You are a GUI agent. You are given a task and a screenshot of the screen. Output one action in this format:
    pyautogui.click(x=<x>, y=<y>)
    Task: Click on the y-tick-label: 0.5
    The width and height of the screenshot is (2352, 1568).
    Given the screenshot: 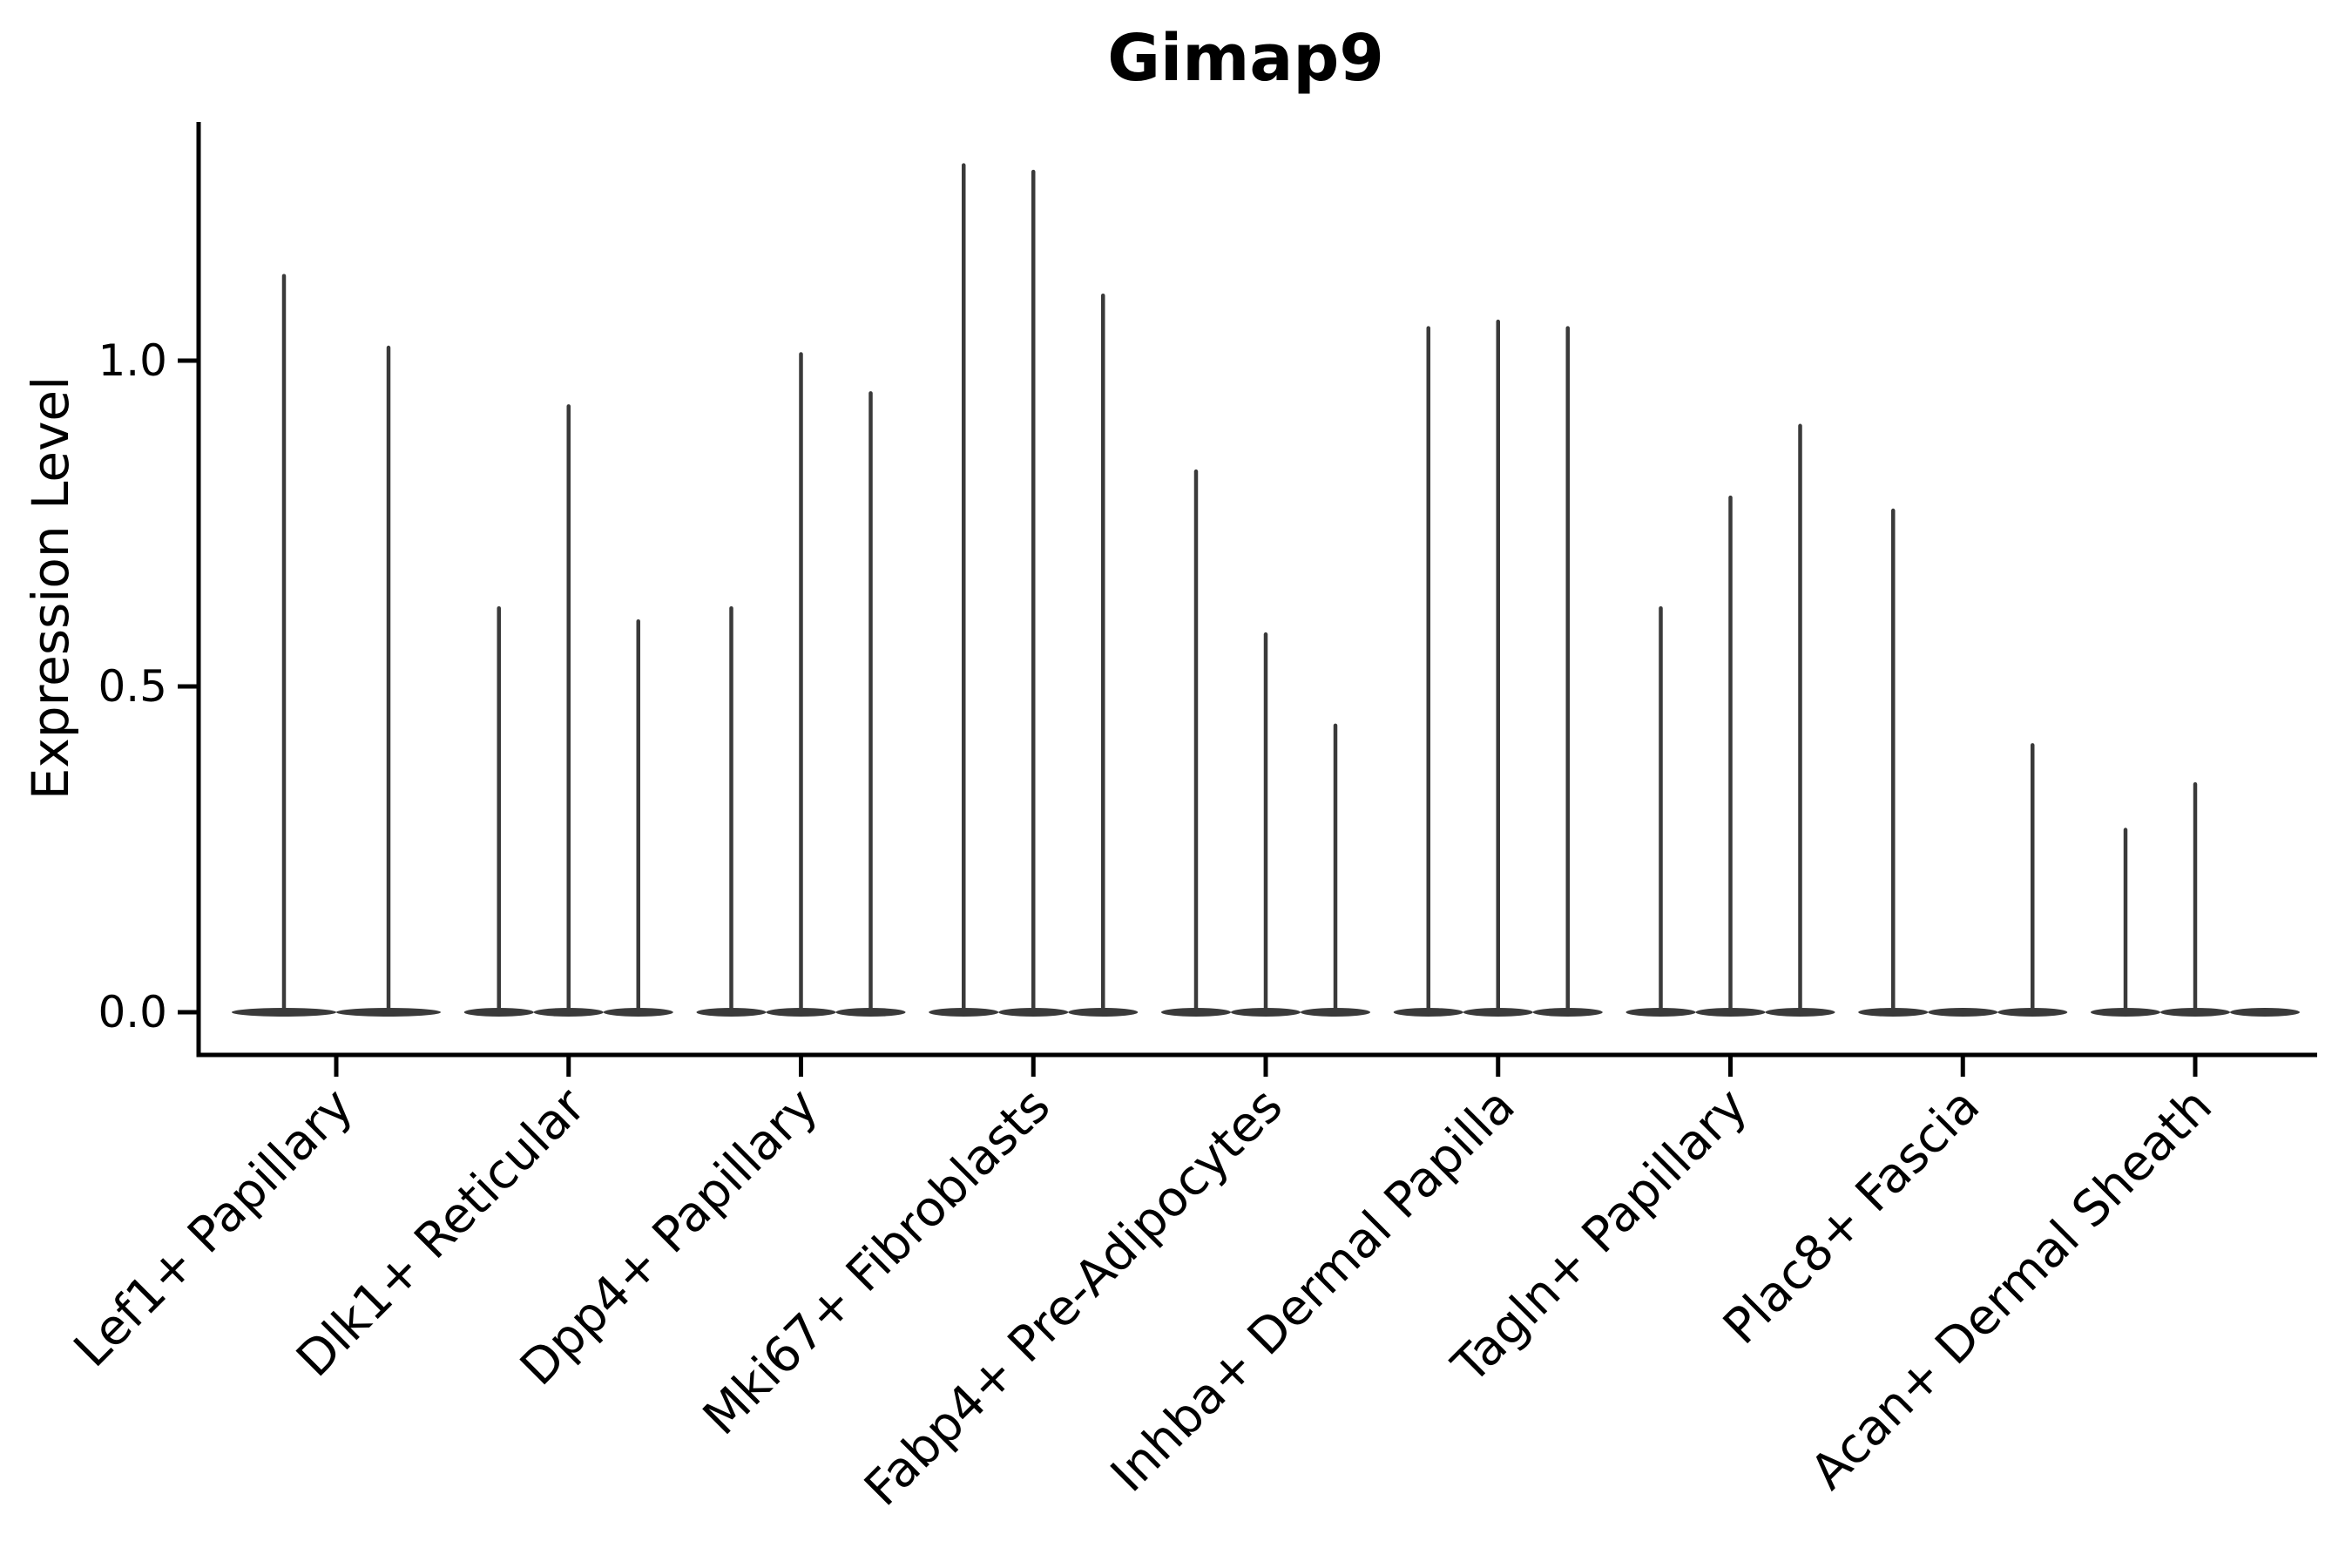 What is the action you would take?
    pyautogui.click(x=132, y=687)
    